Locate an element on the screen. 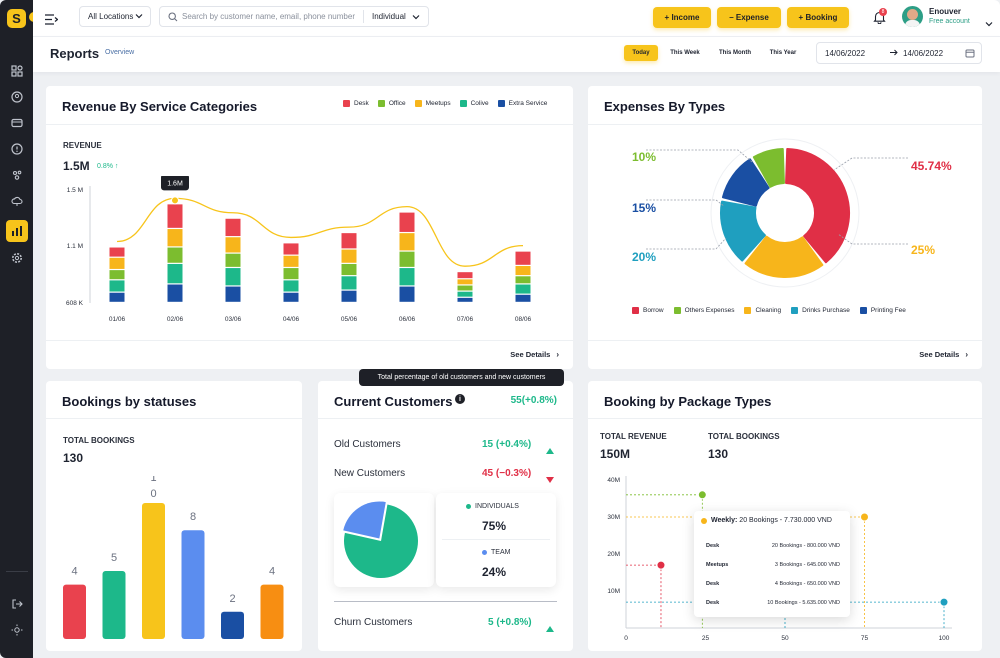 The height and width of the screenshot is (658, 1000). theme-icon is located at coordinates (17, 630).